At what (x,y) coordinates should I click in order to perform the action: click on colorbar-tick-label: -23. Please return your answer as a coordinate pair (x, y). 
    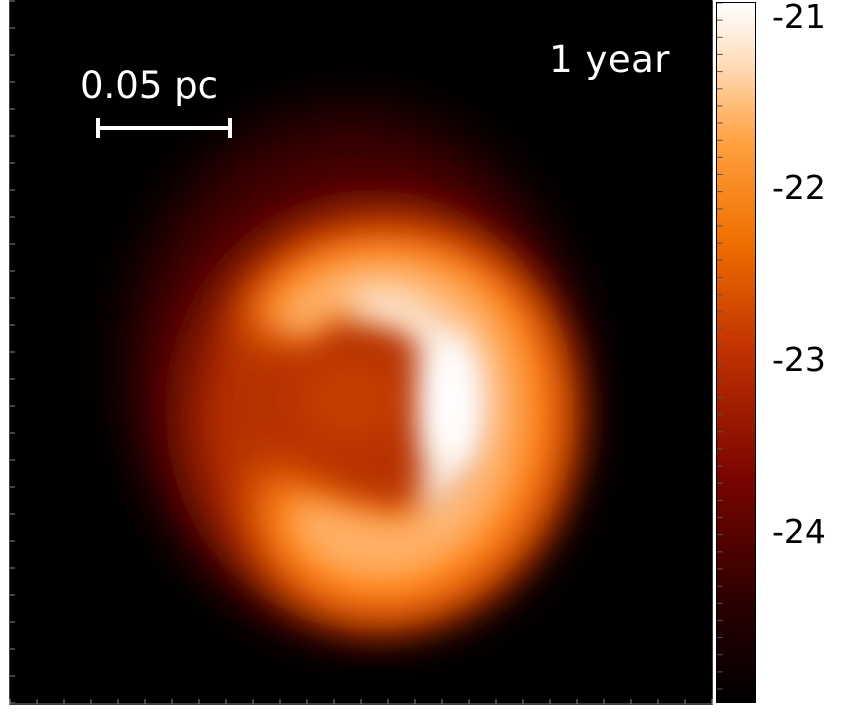
    Looking at the image, I should click on (799, 359).